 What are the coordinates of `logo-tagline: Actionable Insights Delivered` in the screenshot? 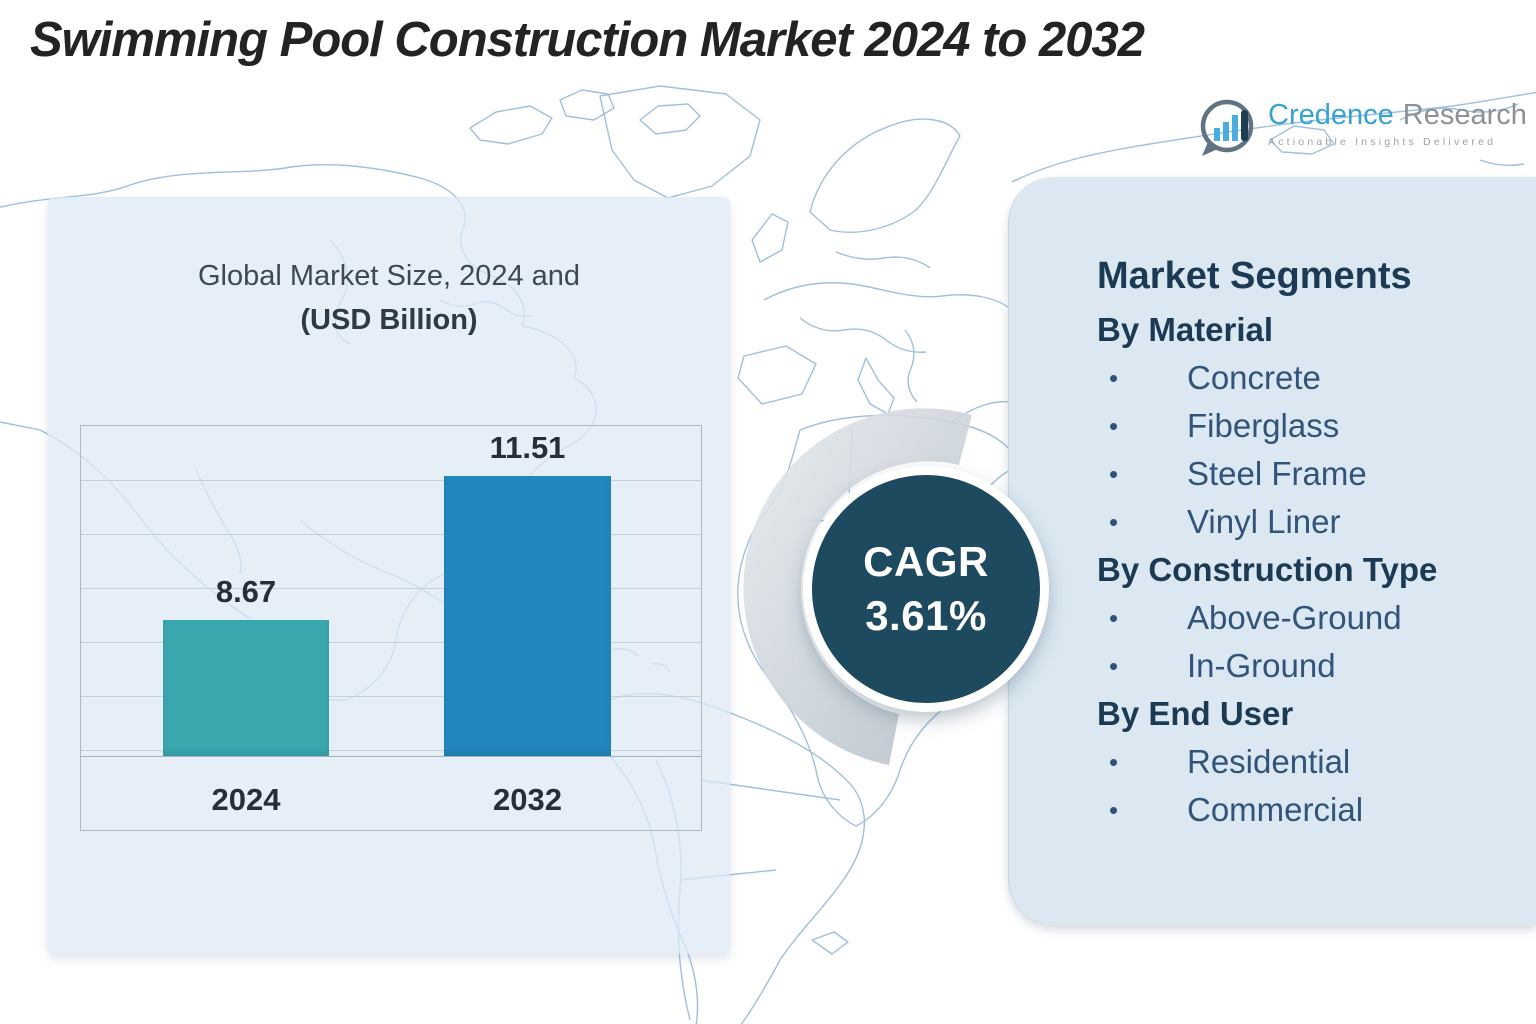 It's located at (1382, 142).